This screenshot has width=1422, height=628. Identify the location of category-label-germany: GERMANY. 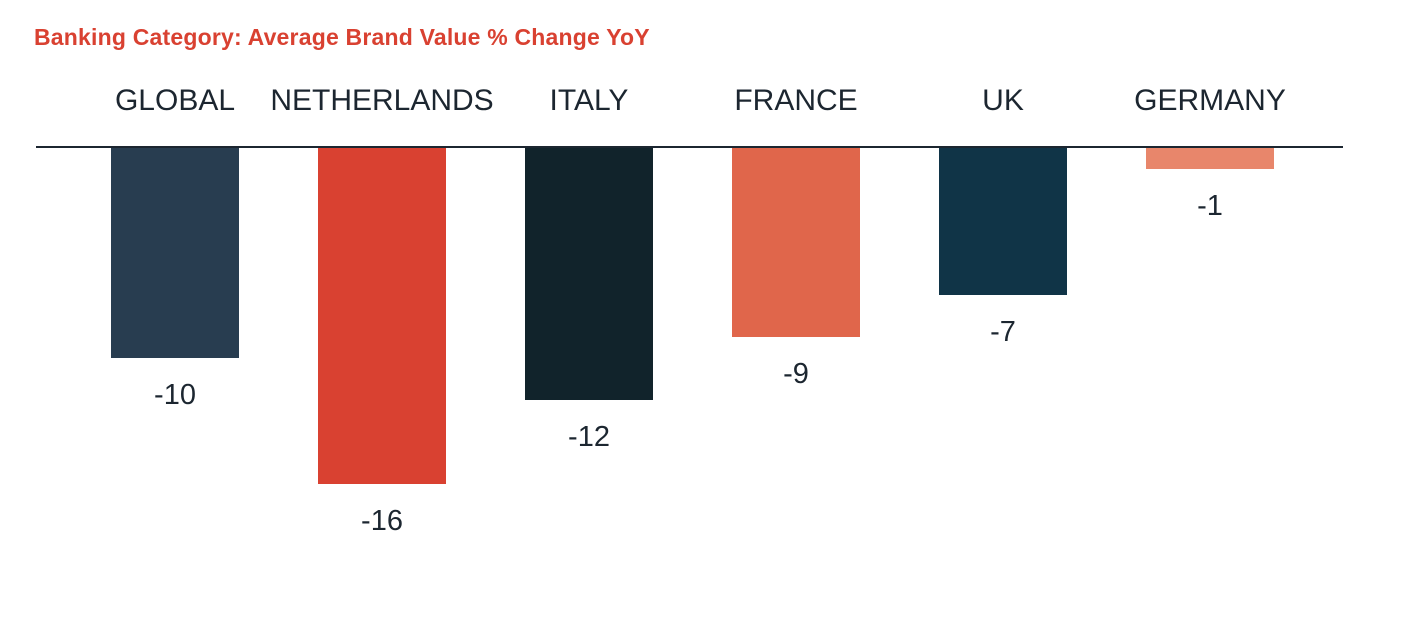
(1210, 100).